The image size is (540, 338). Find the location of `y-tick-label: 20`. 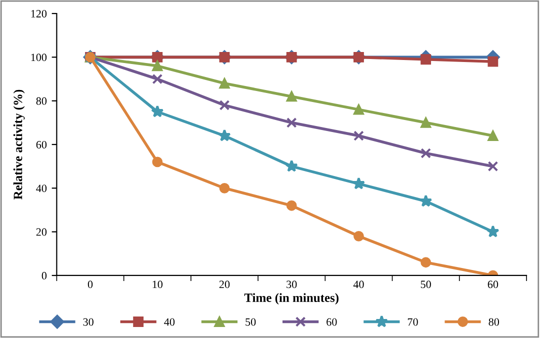

y-tick-label: 20 is located at coordinates (41, 232).